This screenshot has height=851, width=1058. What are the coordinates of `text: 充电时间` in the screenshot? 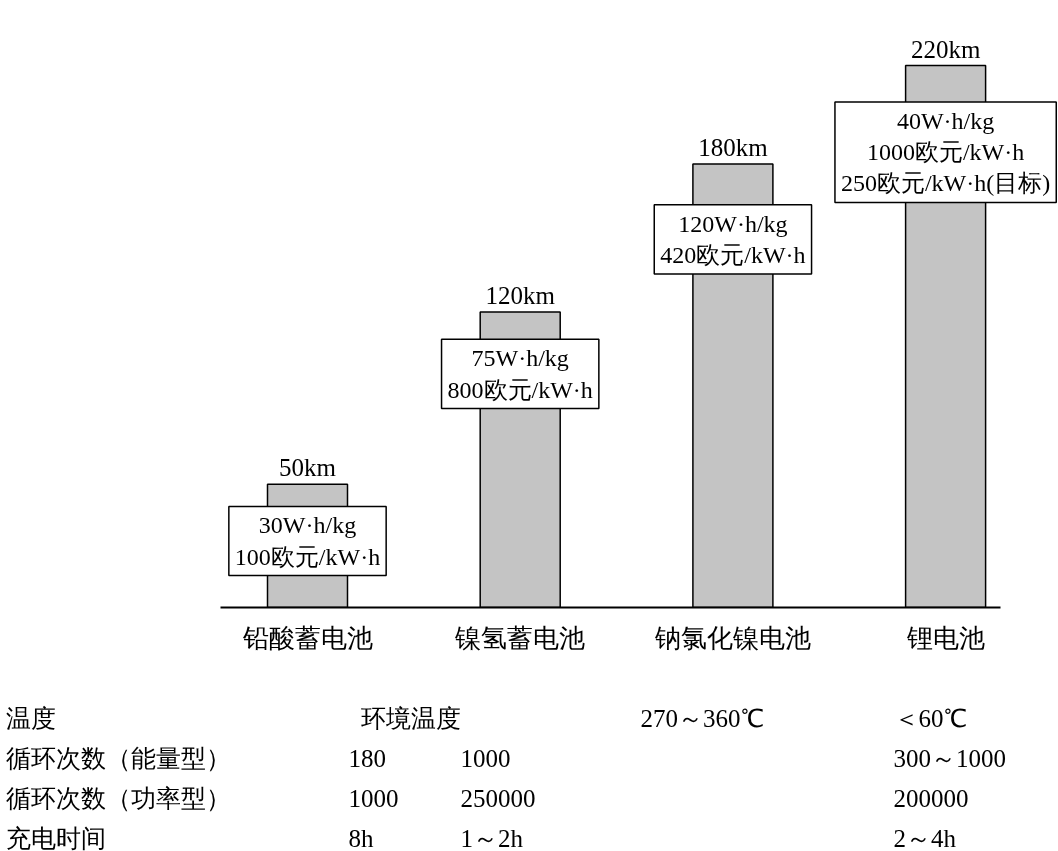 It's located at (55, 838).